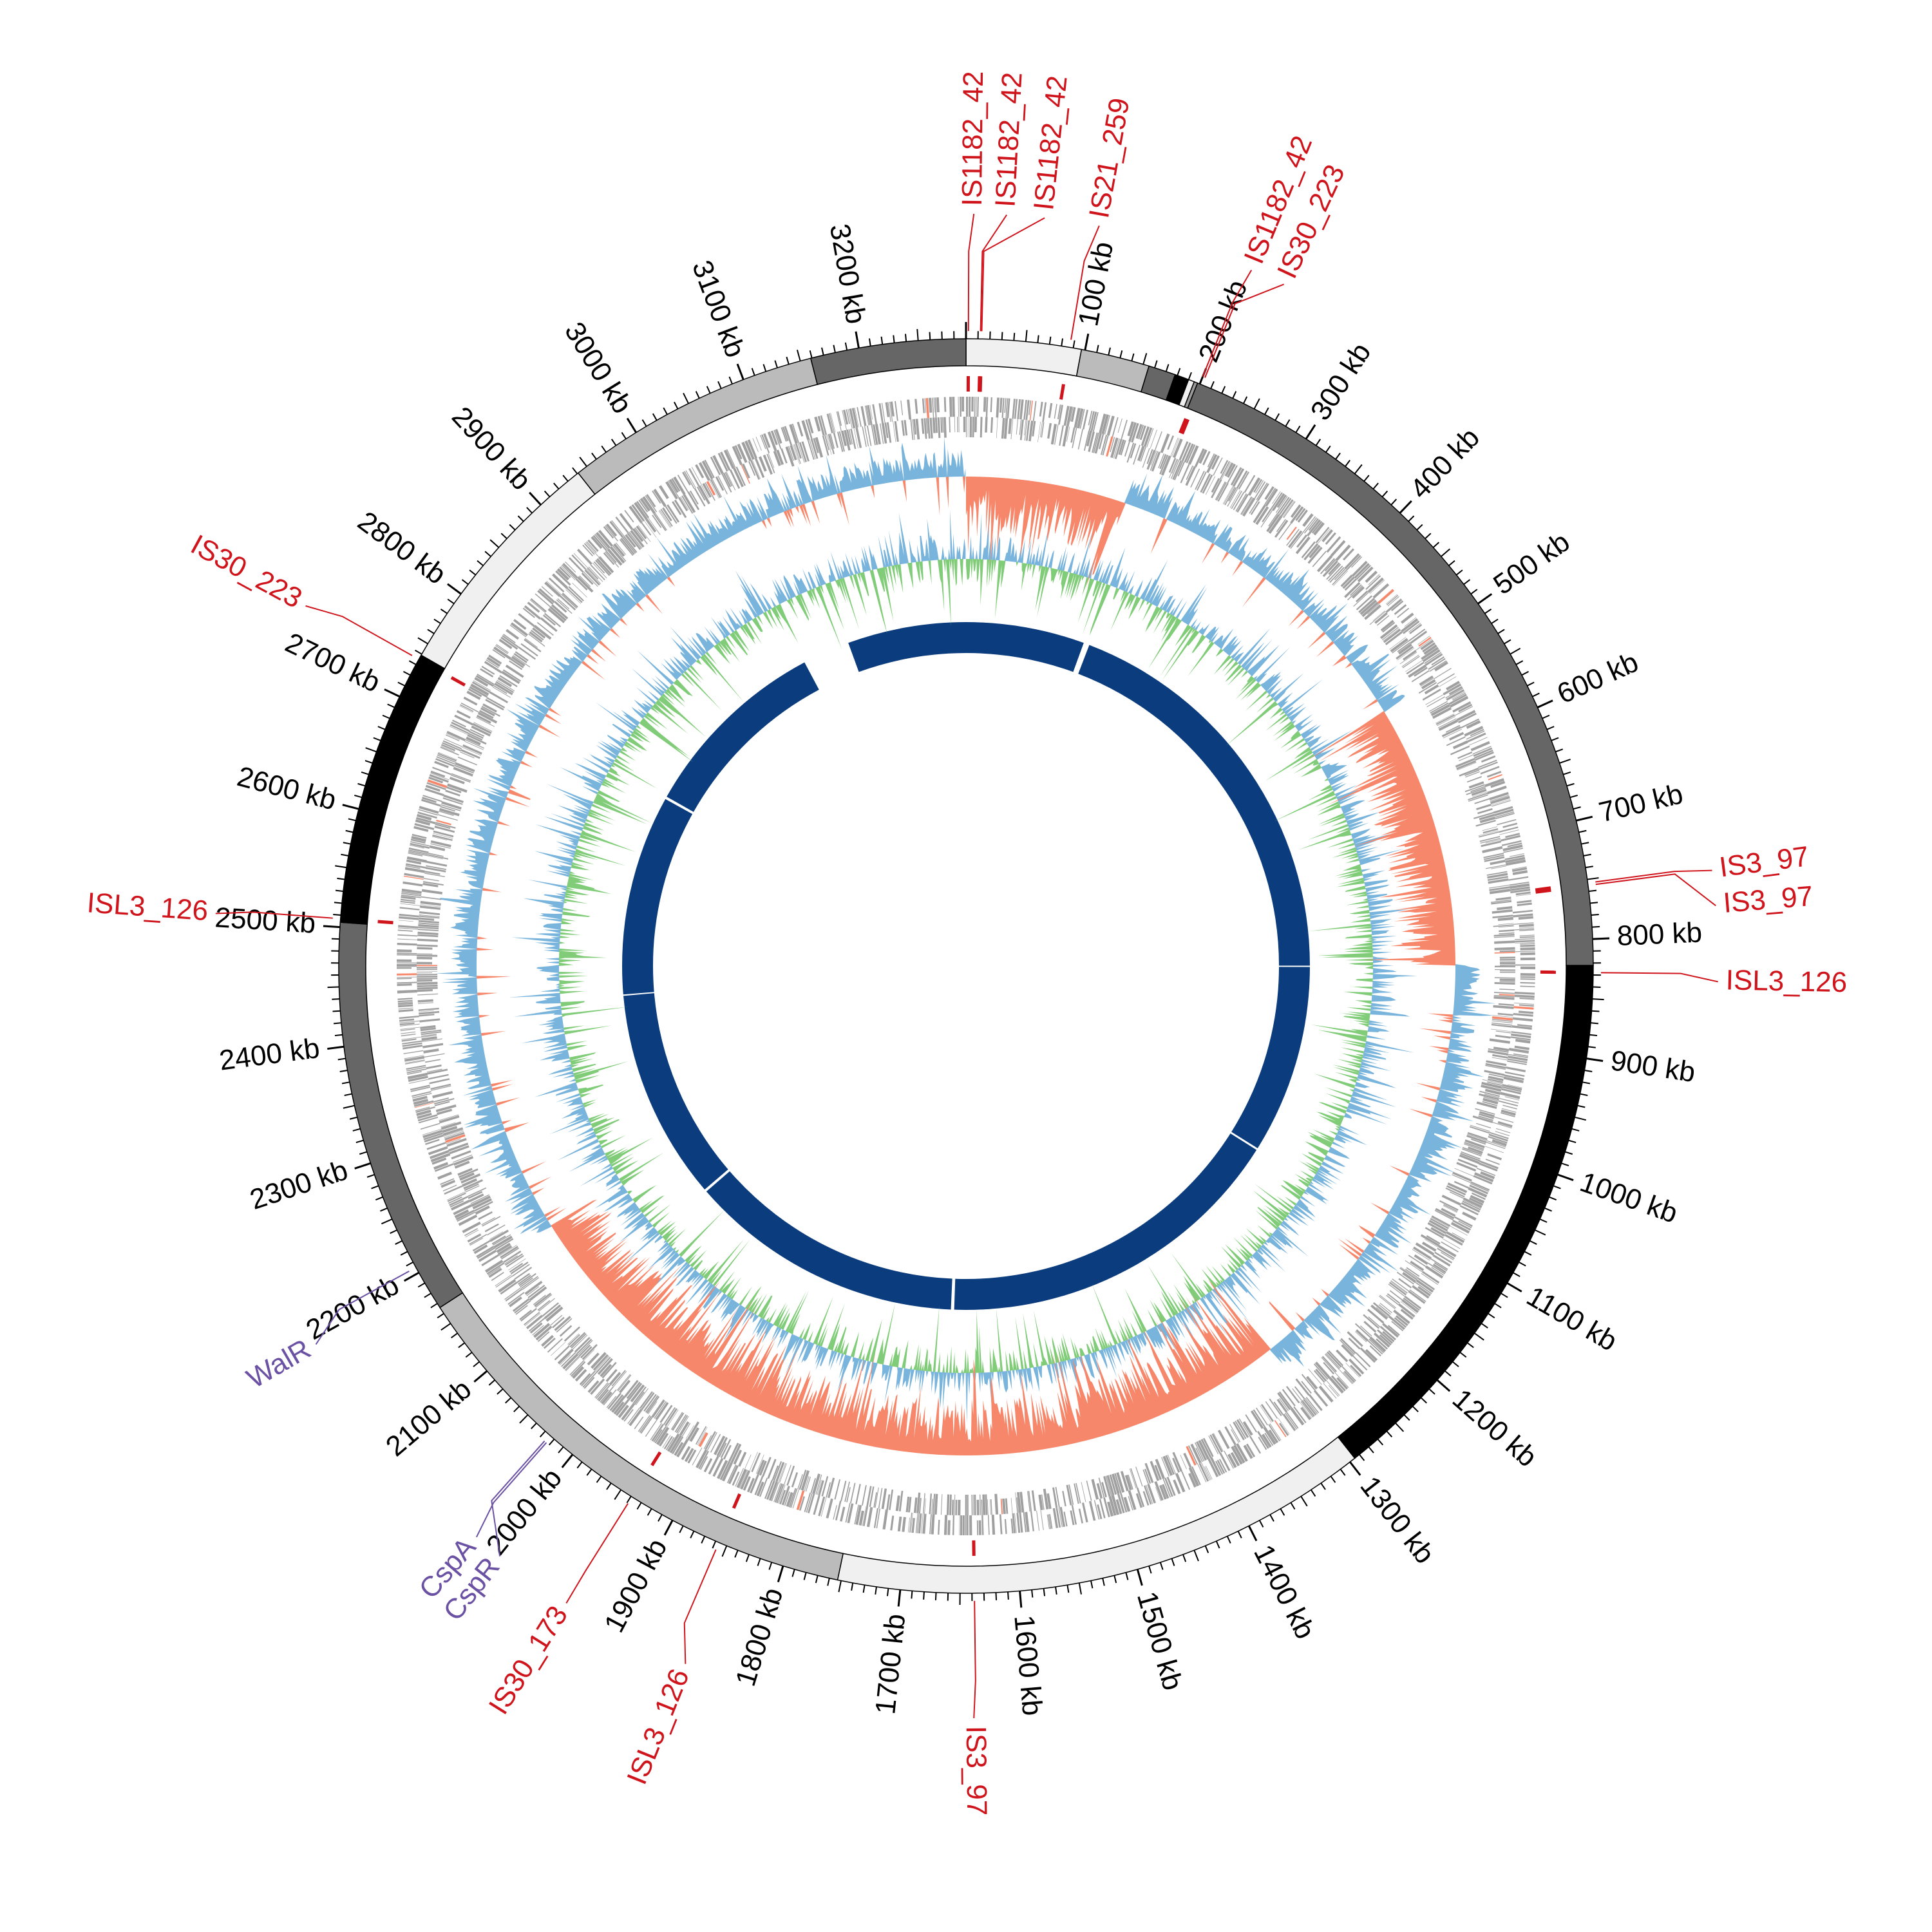 This screenshot has height=1932, width=1932. What do you see at coordinates (1628, 1197) in the screenshot?
I see `tick-label: 1000 kb` at bounding box center [1628, 1197].